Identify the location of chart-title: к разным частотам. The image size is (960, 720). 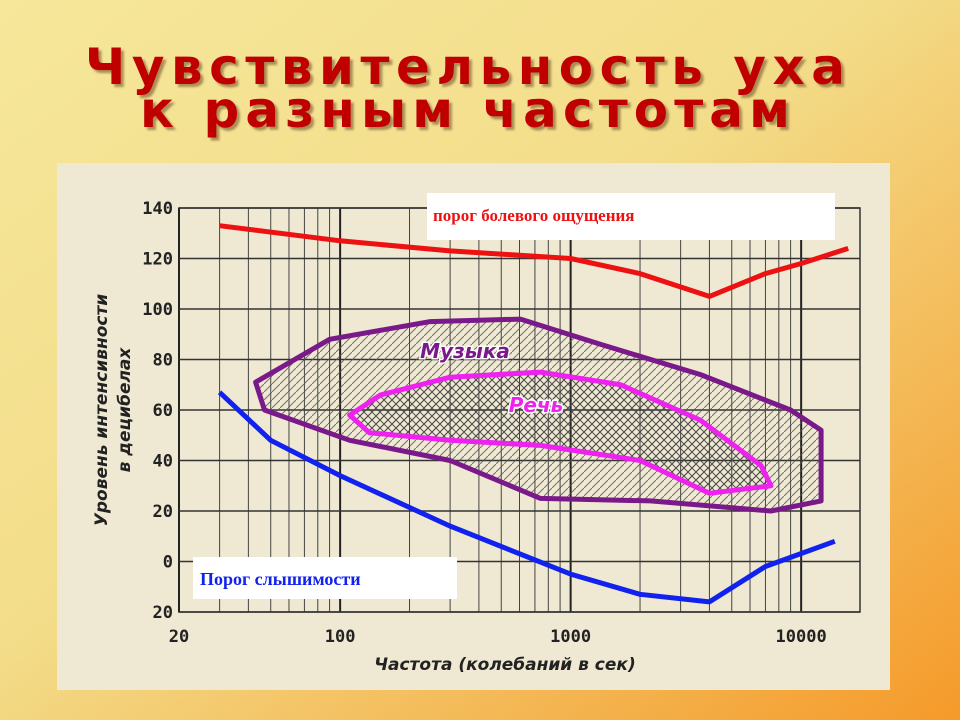
(465, 110).